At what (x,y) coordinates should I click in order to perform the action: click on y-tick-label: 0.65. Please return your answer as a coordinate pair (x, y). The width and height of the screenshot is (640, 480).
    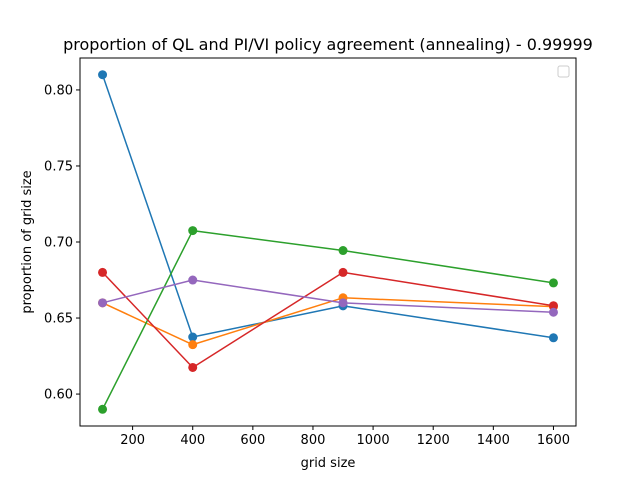
    Looking at the image, I should click on (58, 319).